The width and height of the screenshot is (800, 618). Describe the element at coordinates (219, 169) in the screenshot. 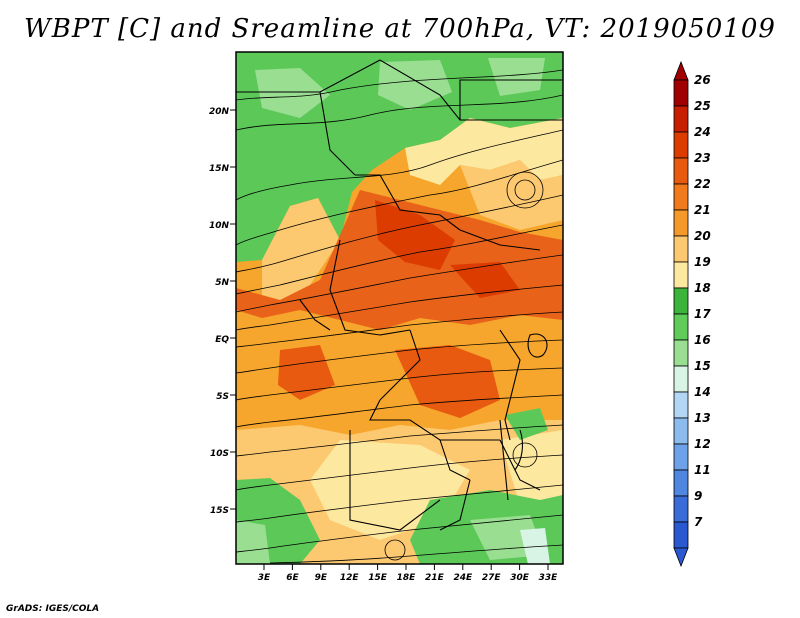

I see `lat-tick-label: 15N` at that location.